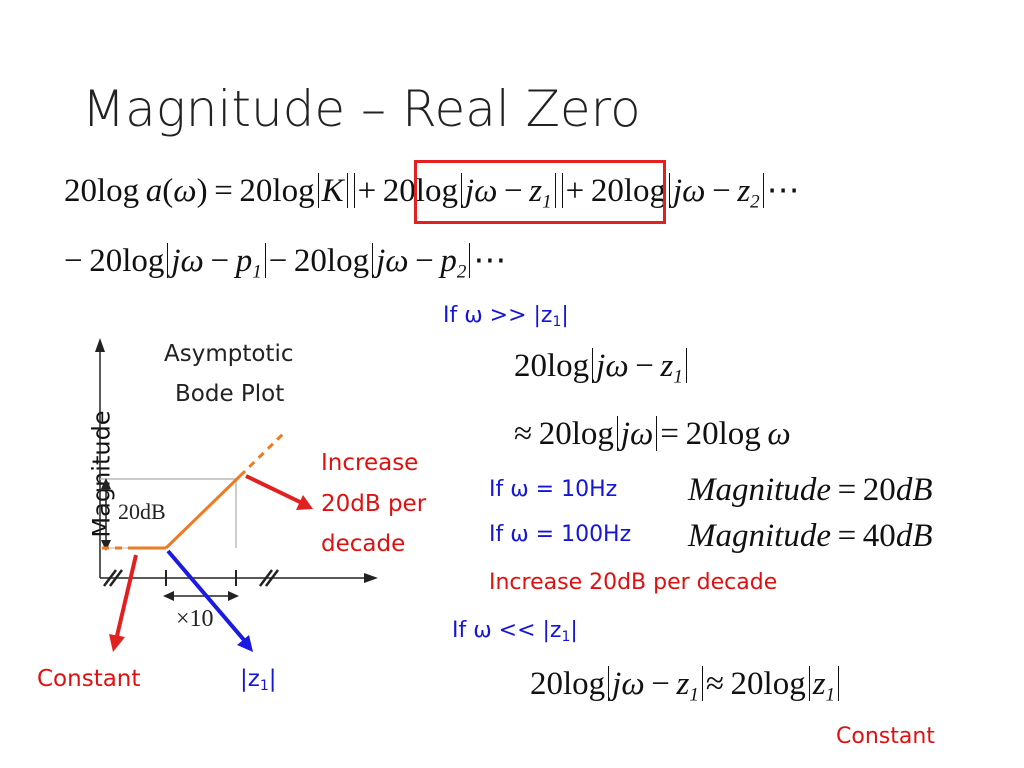 Image resolution: width=1024 pixels, height=768 pixels. Describe the element at coordinates (885, 736) in the screenshot. I see `constant-note: Constant` at that location.